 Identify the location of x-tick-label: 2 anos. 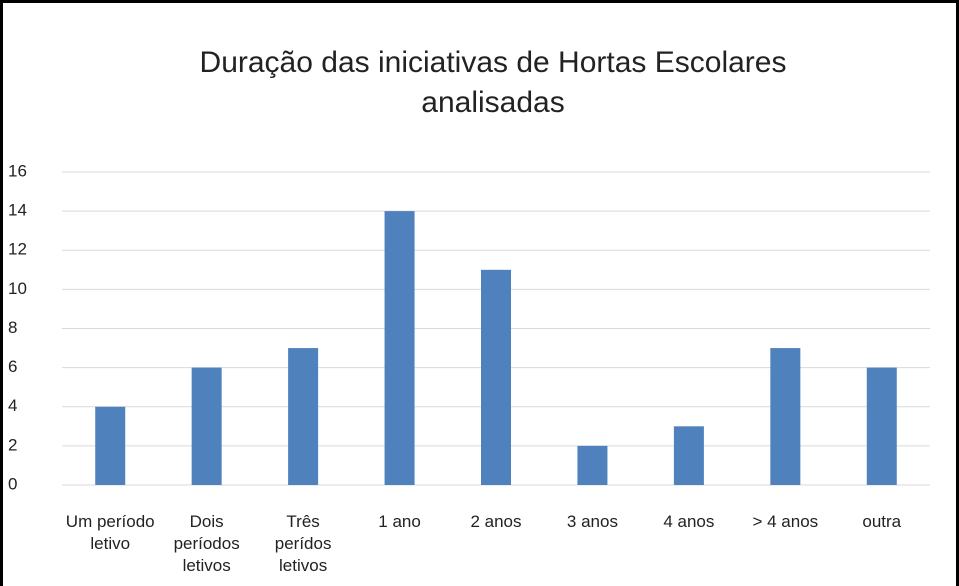
(496, 521).